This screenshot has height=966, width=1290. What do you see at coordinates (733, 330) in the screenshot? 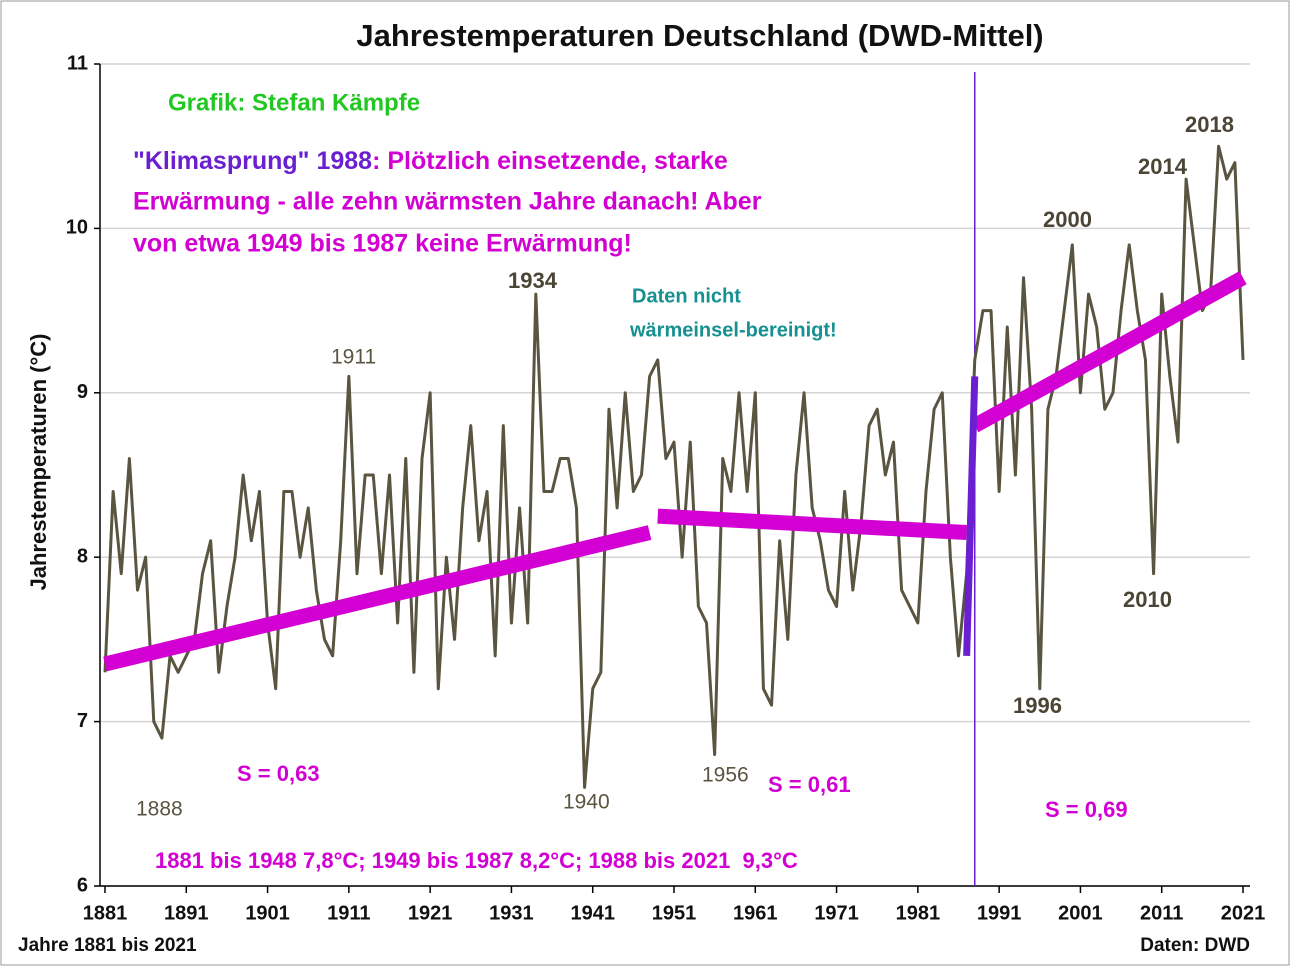
I see `annotation: wärmeinsel-bereinigt!` at bounding box center [733, 330].